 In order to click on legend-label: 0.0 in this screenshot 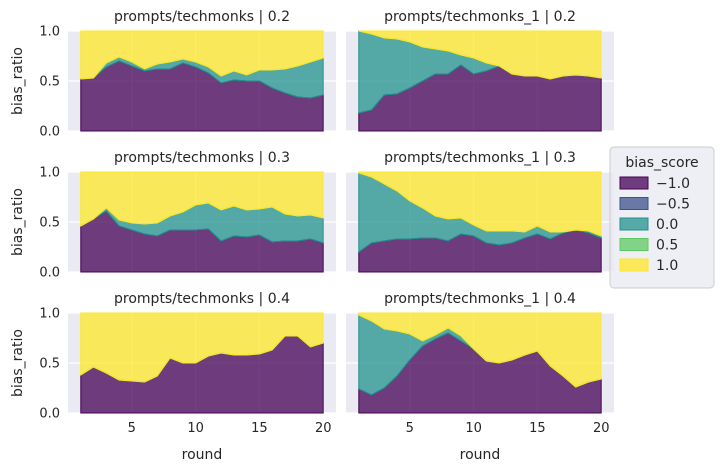, I will do `click(667, 225)`.